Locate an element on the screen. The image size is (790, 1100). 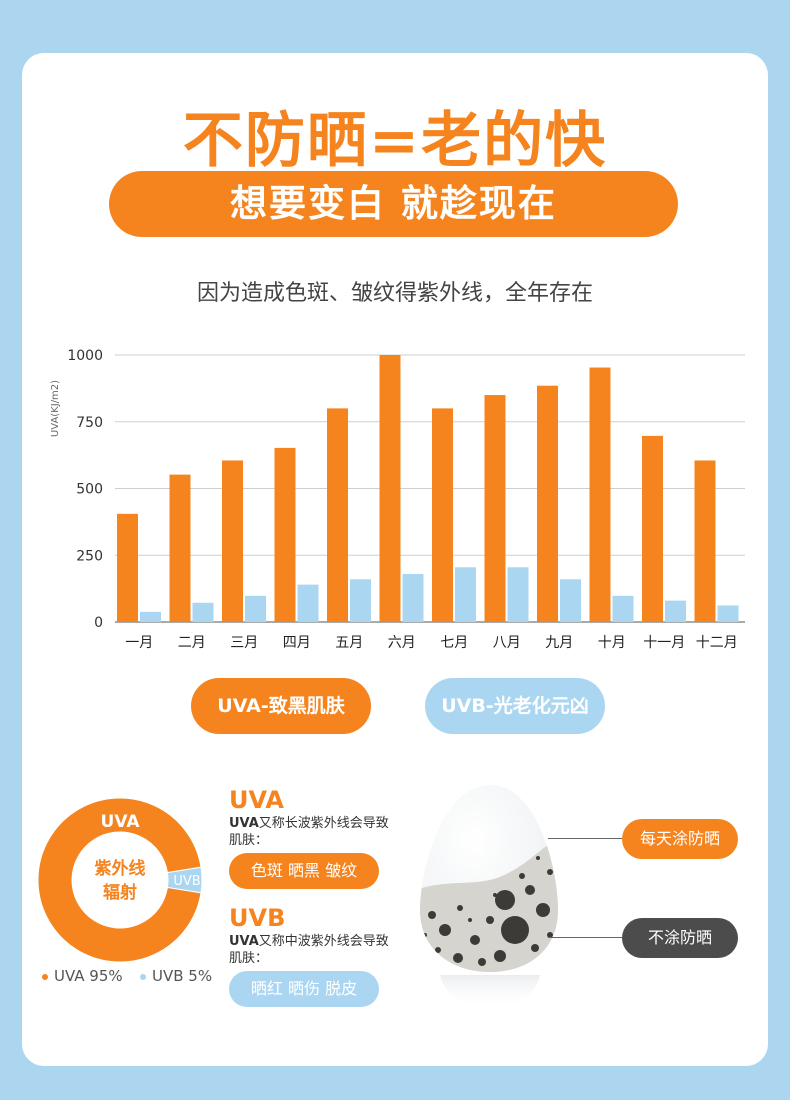
legend-uva-text: UVA 95% is located at coordinates (88, 976).